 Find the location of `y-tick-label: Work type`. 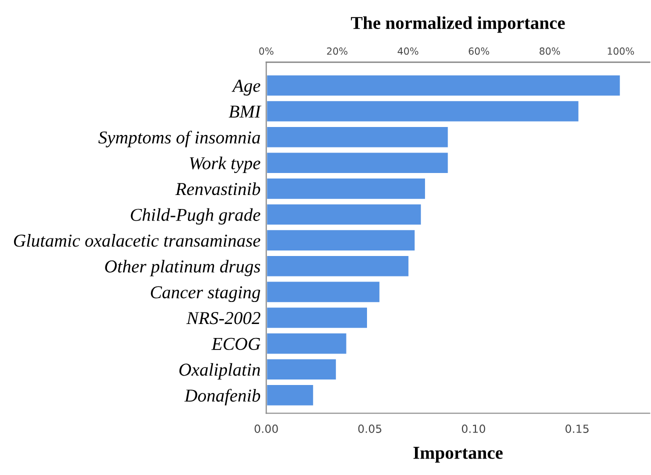

y-tick-label: Work type is located at coordinates (225, 165).